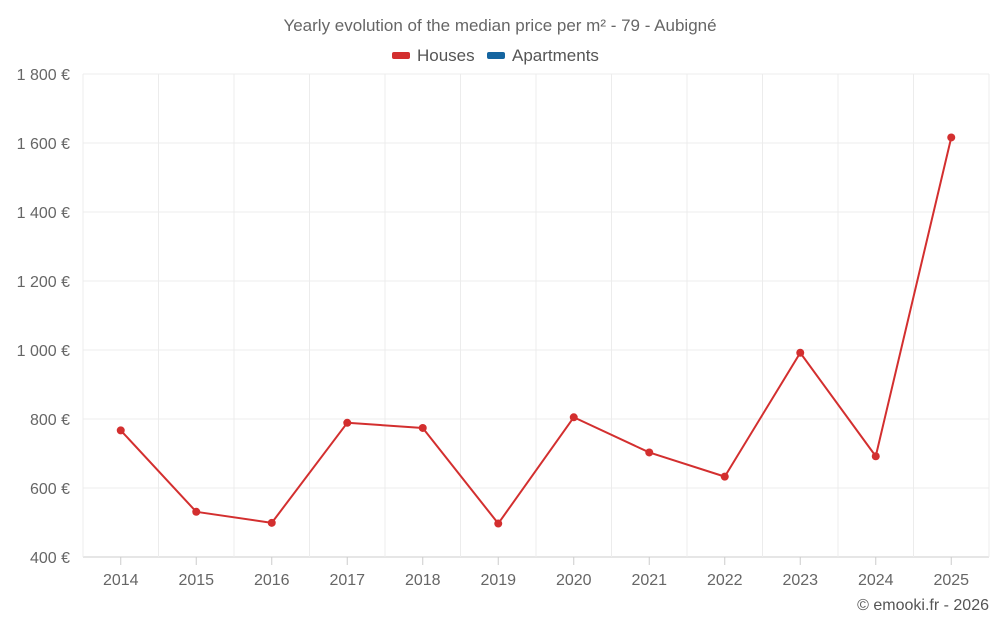  I want to click on x-tick-label: 2020, so click(574, 580).